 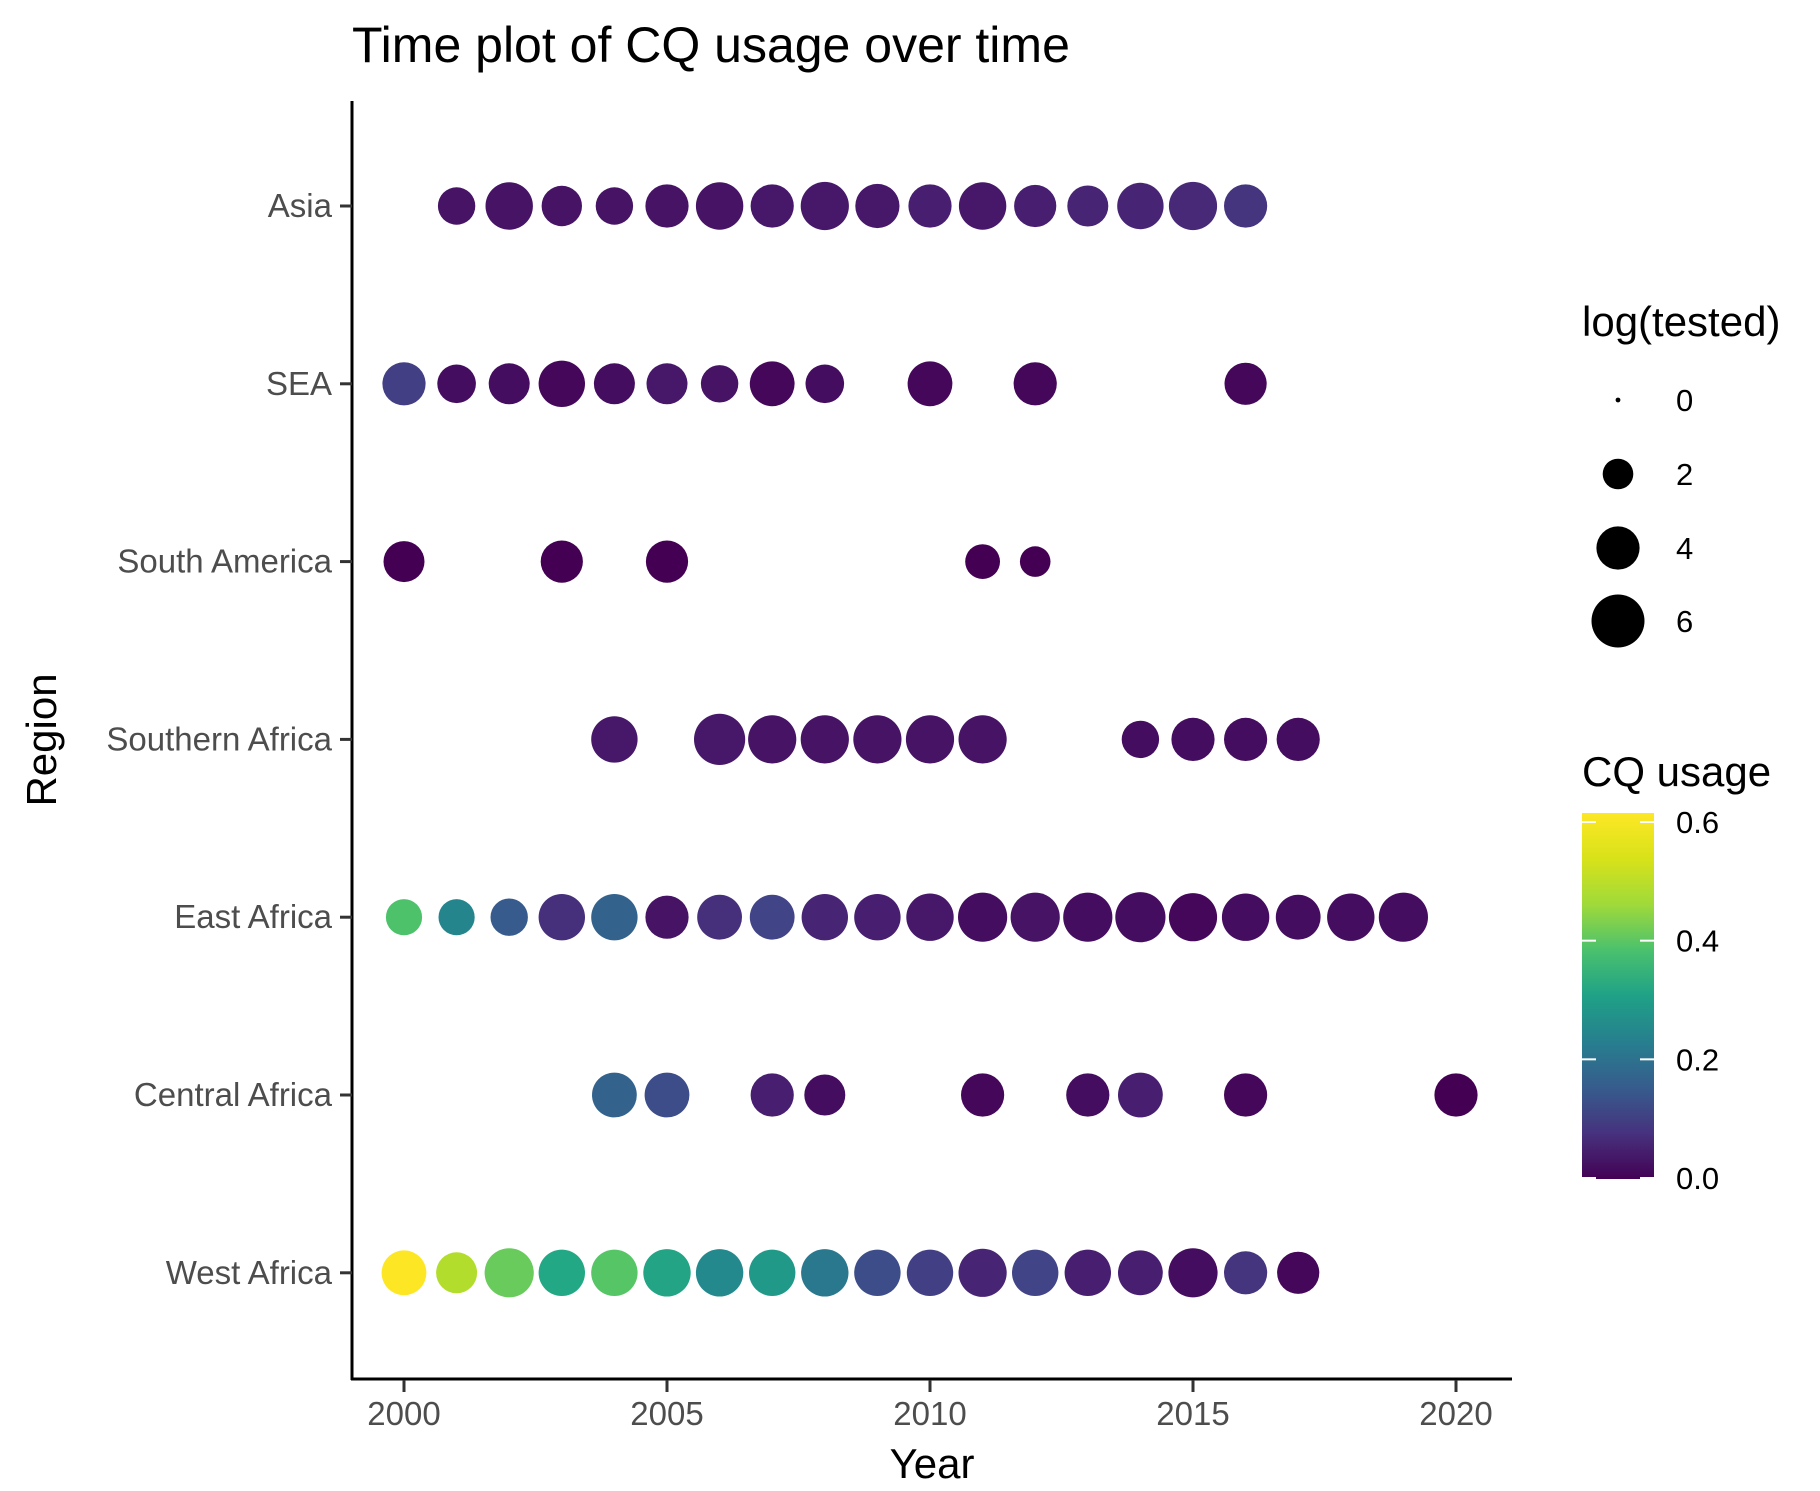 I want to click on y-tick-label: Asia, so click(x=300, y=205).